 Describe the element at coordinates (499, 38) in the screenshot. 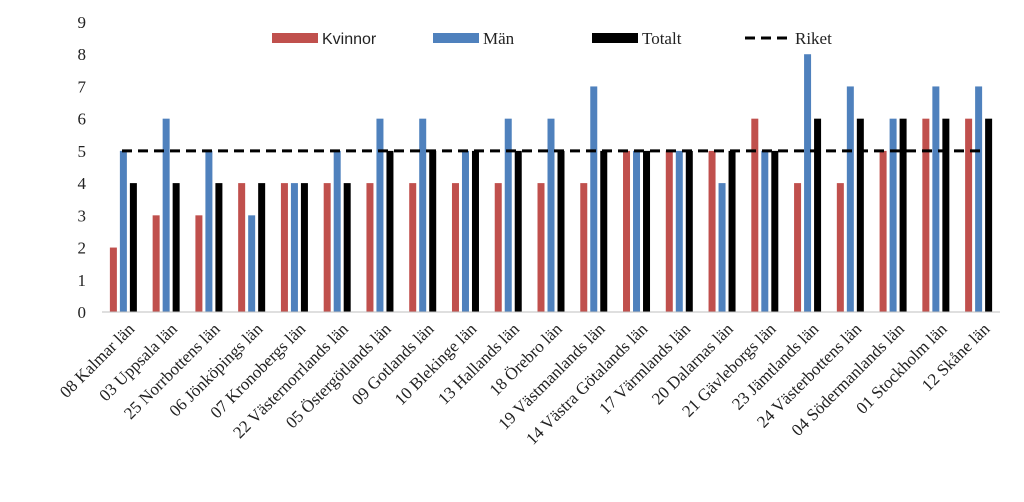

I see `legend-label: Män` at that location.